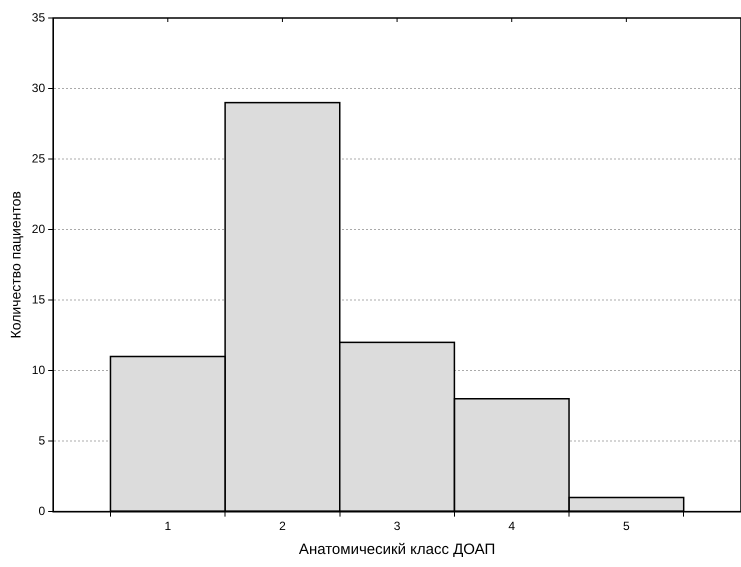  I want to click on y-tick-label: 35, so click(39, 17).